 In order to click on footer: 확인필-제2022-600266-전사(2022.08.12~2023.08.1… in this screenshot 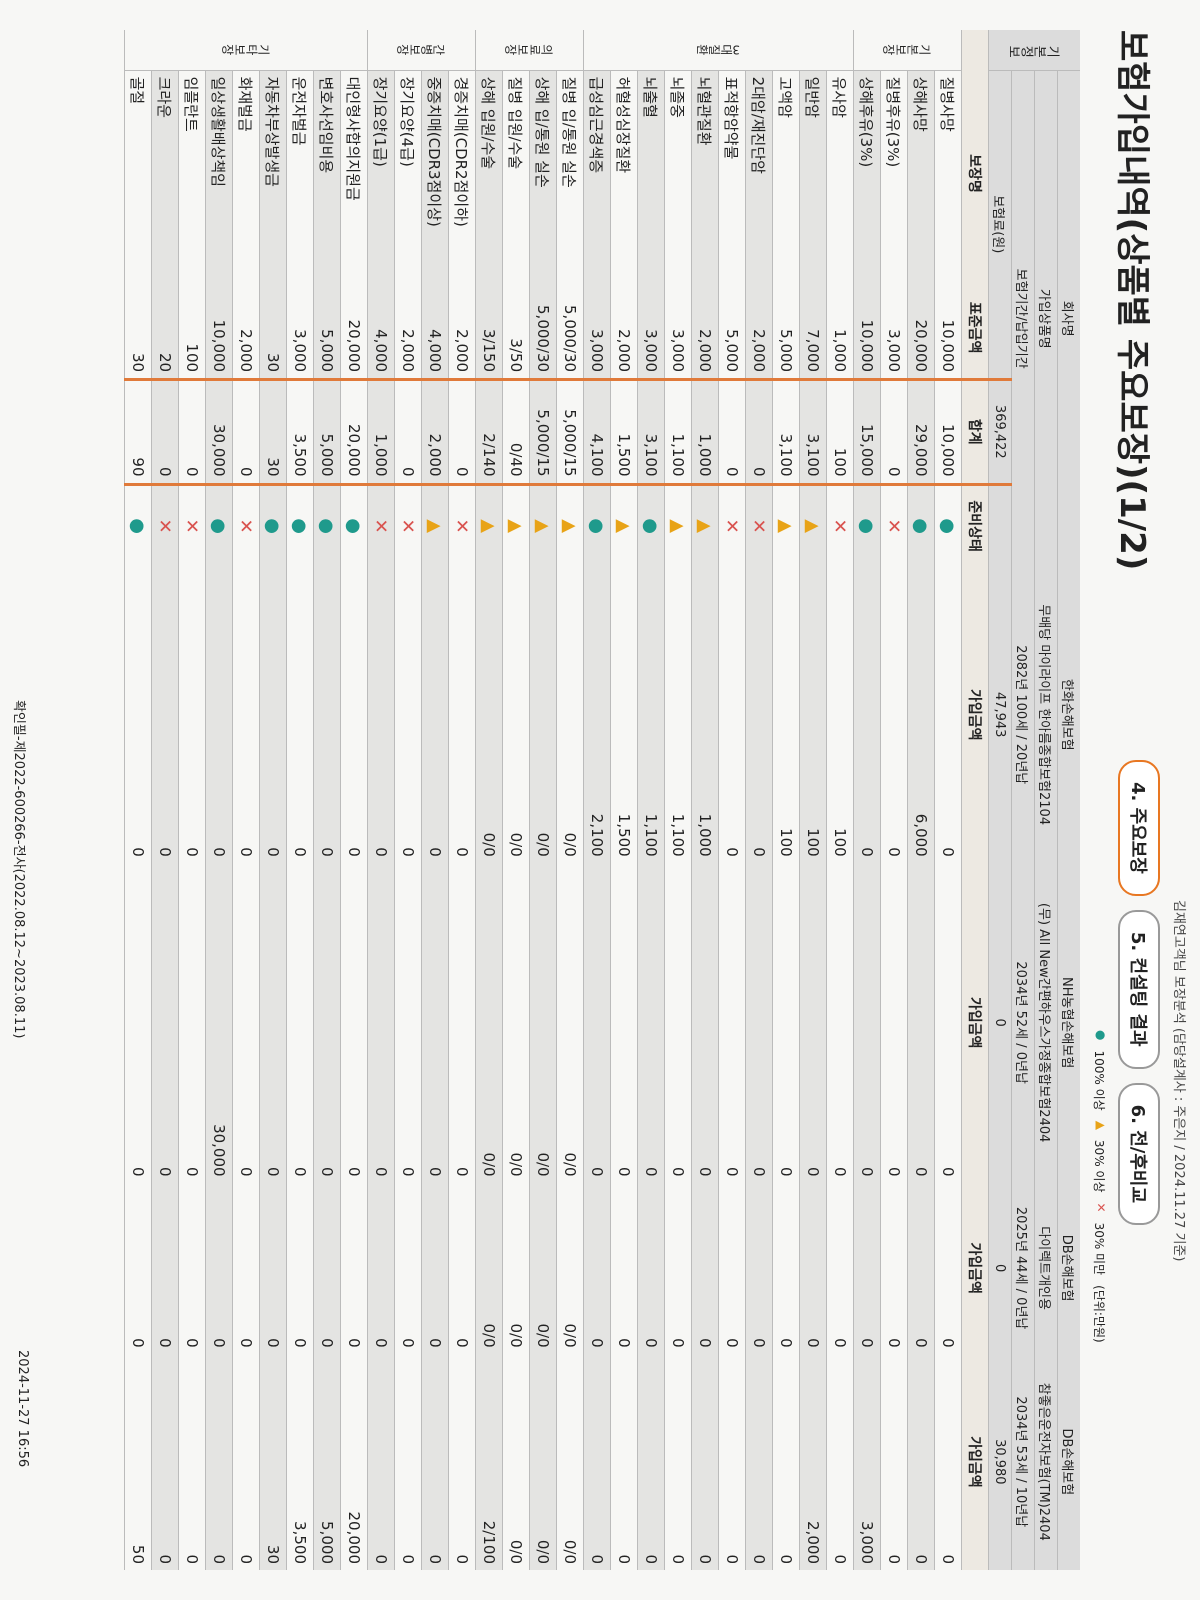, I will do `click(18, 869)`.